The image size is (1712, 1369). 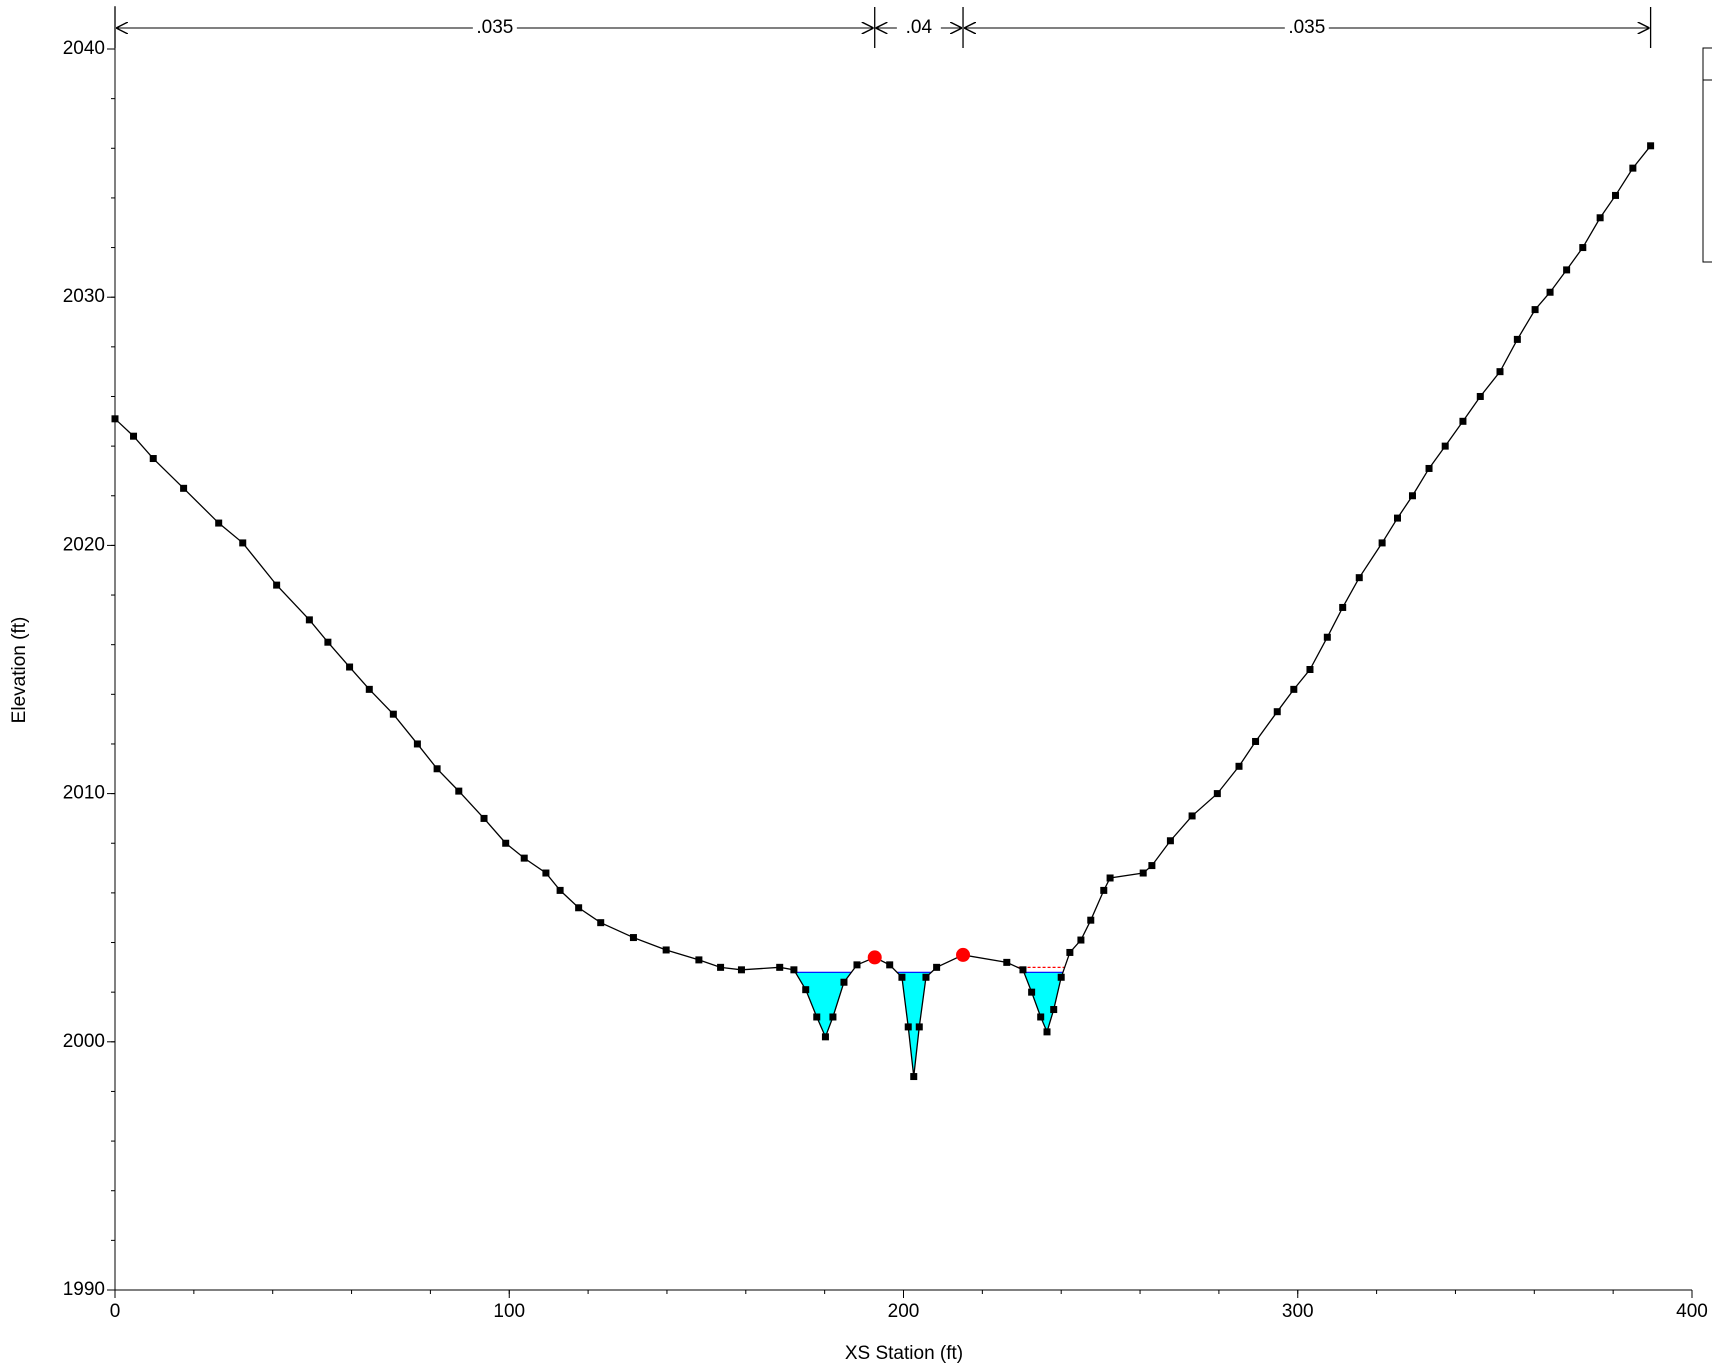 I want to click on y-tick-label: 2000, so click(x=84, y=1041).